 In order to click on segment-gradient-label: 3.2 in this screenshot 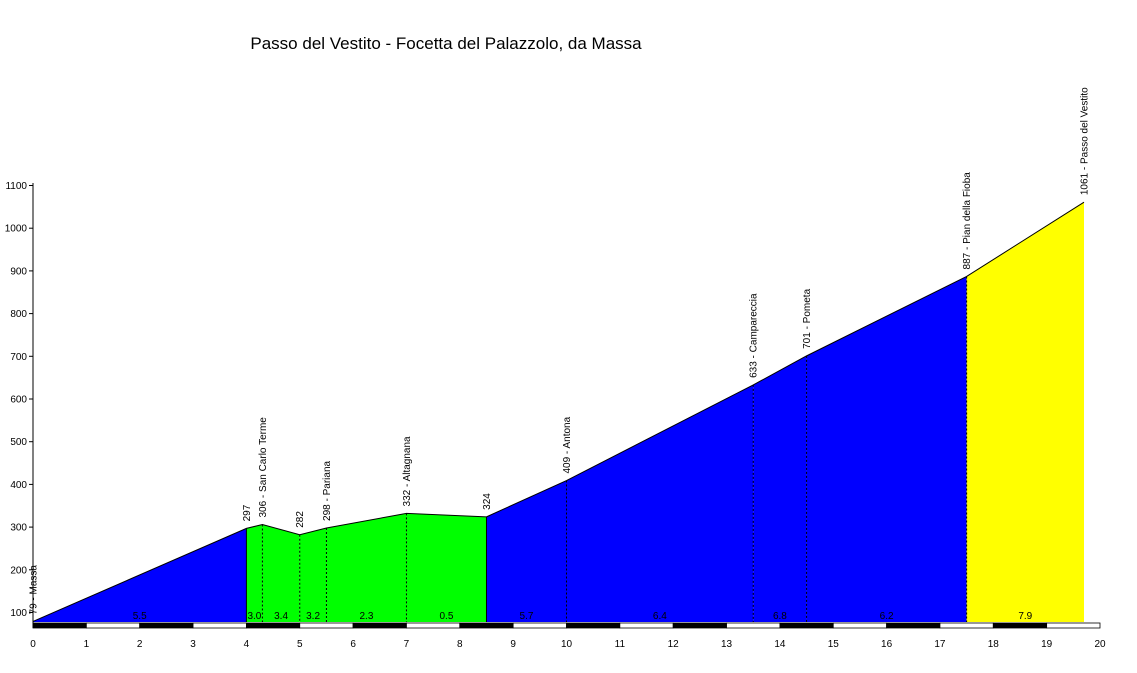, I will do `click(313, 616)`.